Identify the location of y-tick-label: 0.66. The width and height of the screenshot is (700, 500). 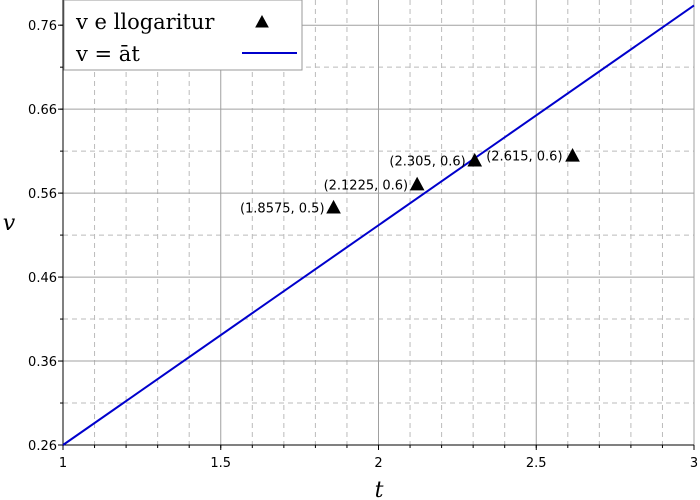
(42, 110).